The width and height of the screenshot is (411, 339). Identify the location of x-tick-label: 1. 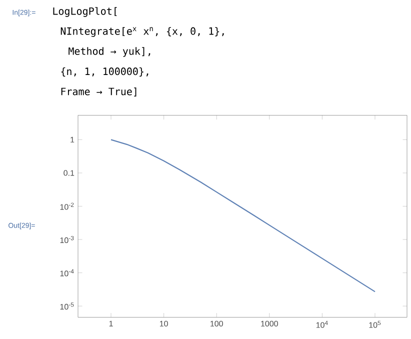
(111, 323).